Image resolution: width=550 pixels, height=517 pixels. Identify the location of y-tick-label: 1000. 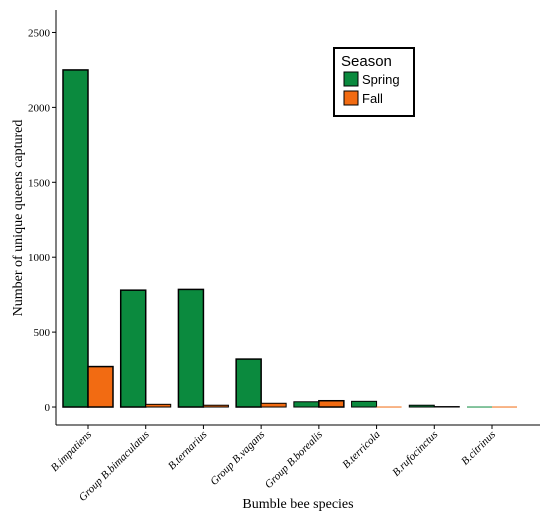
(39, 258).